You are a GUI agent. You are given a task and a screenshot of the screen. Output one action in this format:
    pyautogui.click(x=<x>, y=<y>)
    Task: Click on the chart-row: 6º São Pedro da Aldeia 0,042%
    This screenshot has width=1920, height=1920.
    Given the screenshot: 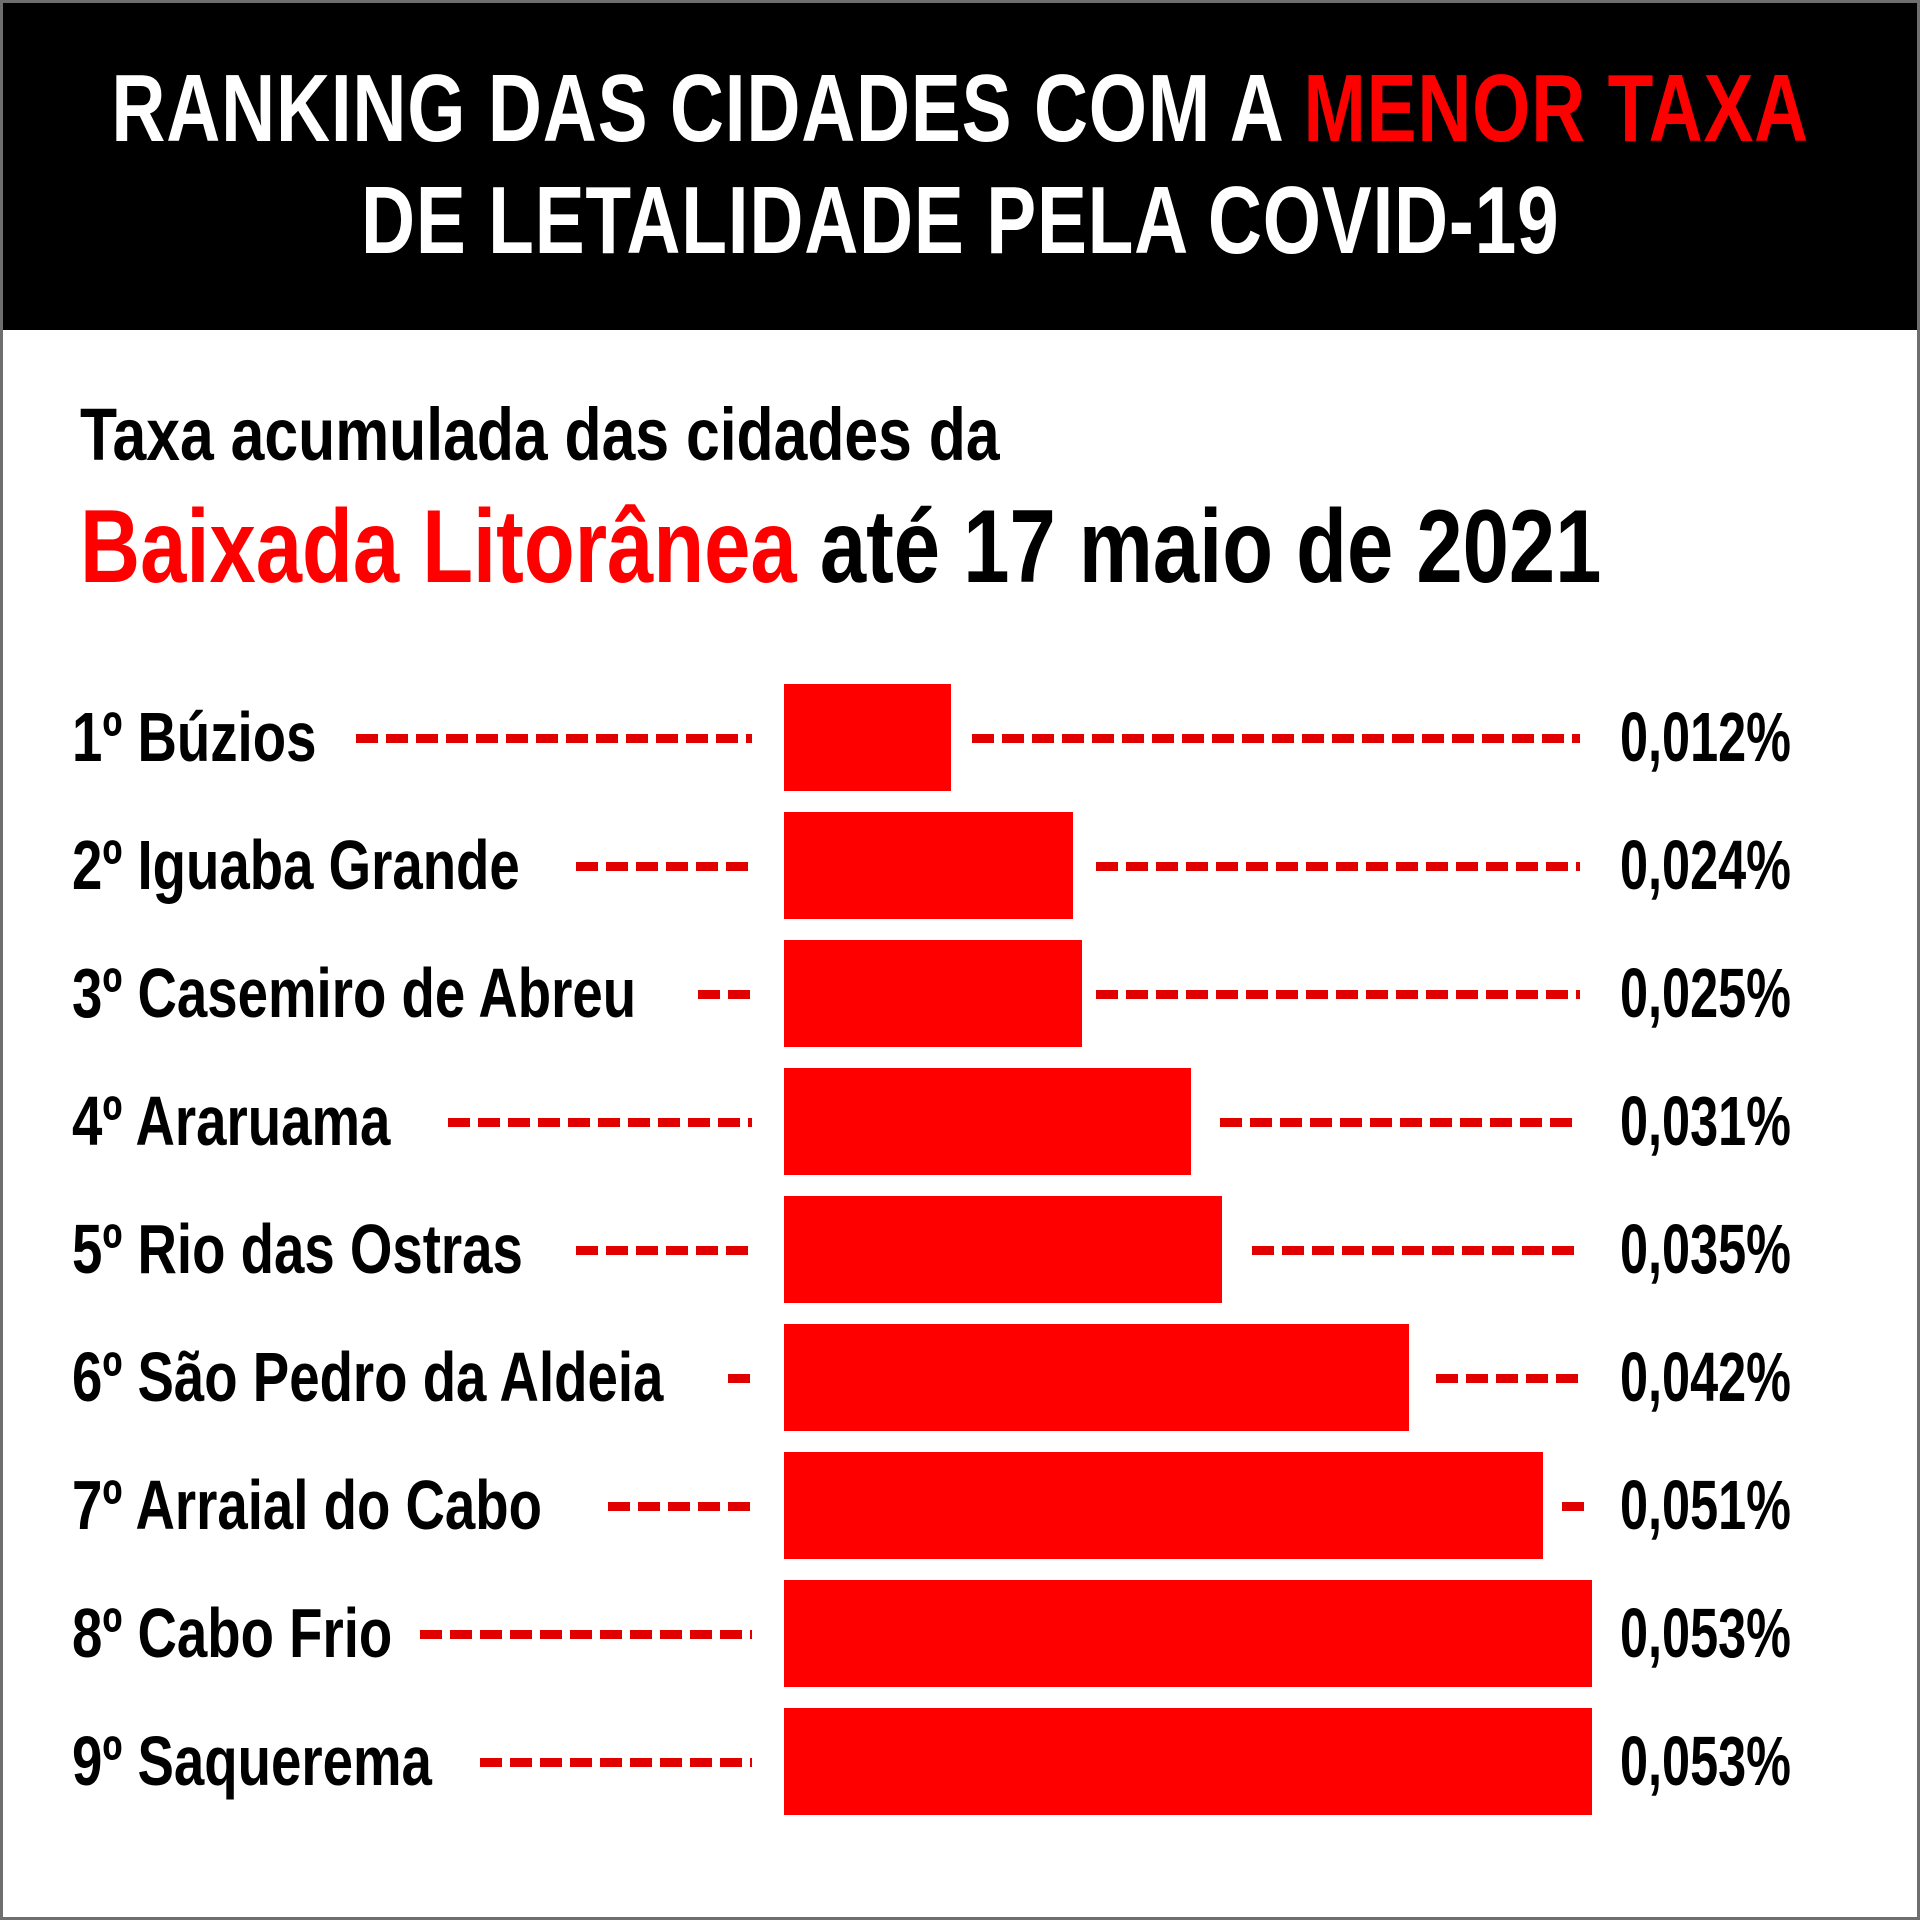 What is the action you would take?
    pyautogui.click(x=960, y=1377)
    